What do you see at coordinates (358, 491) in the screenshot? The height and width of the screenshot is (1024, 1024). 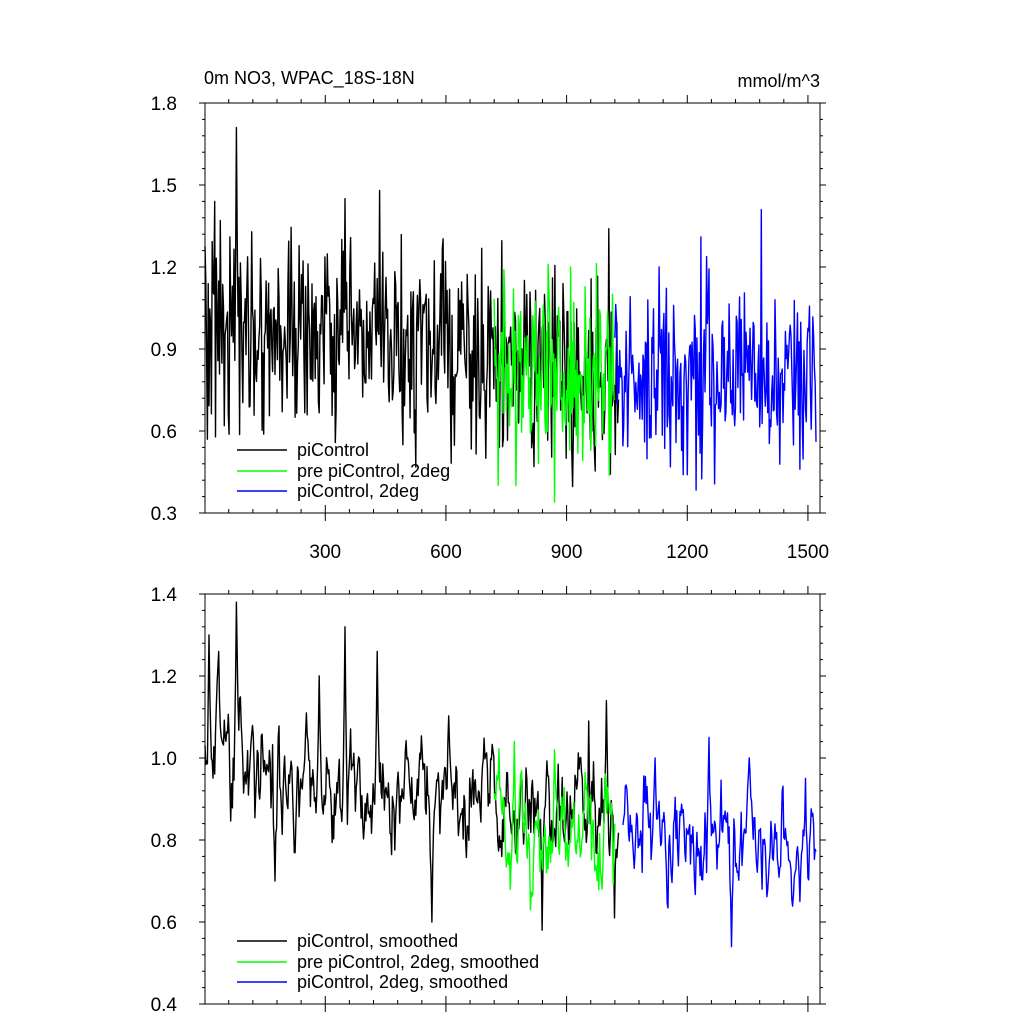 I see `legend-label-picontrol-2deg: piControl, 2deg` at bounding box center [358, 491].